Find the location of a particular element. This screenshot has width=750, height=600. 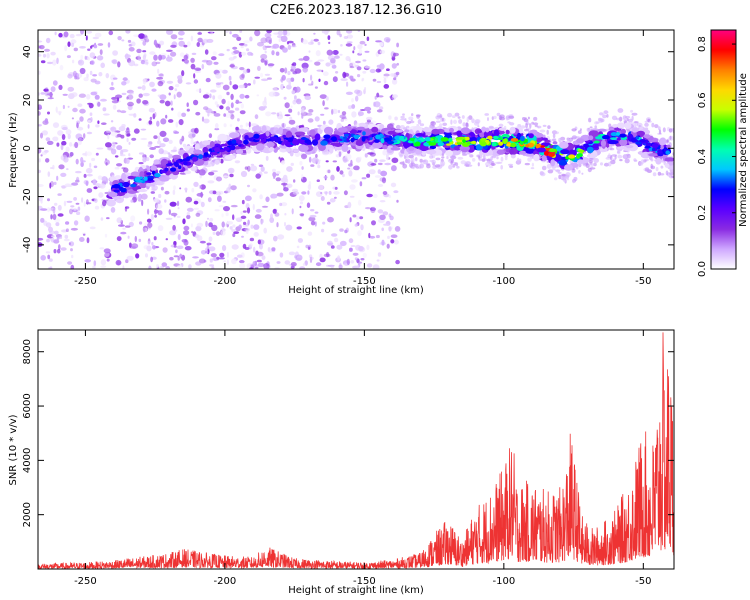

y-tick-label: -40 is located at coordinates (27, 245).